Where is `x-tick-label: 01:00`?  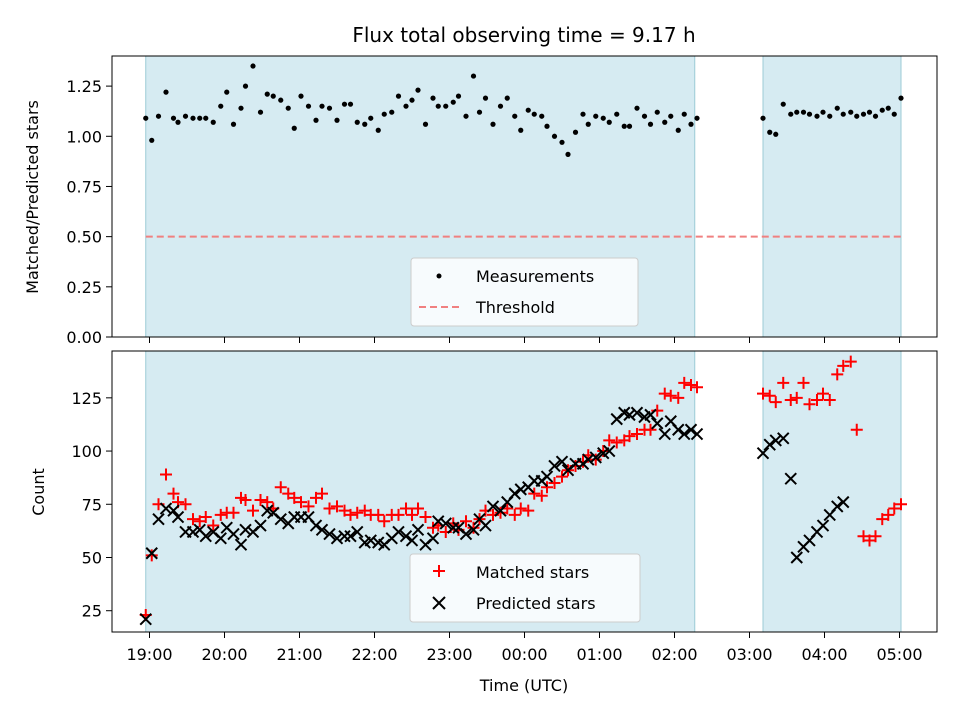 x-tick-label: 01:00 is located at coordinates (599, 654).